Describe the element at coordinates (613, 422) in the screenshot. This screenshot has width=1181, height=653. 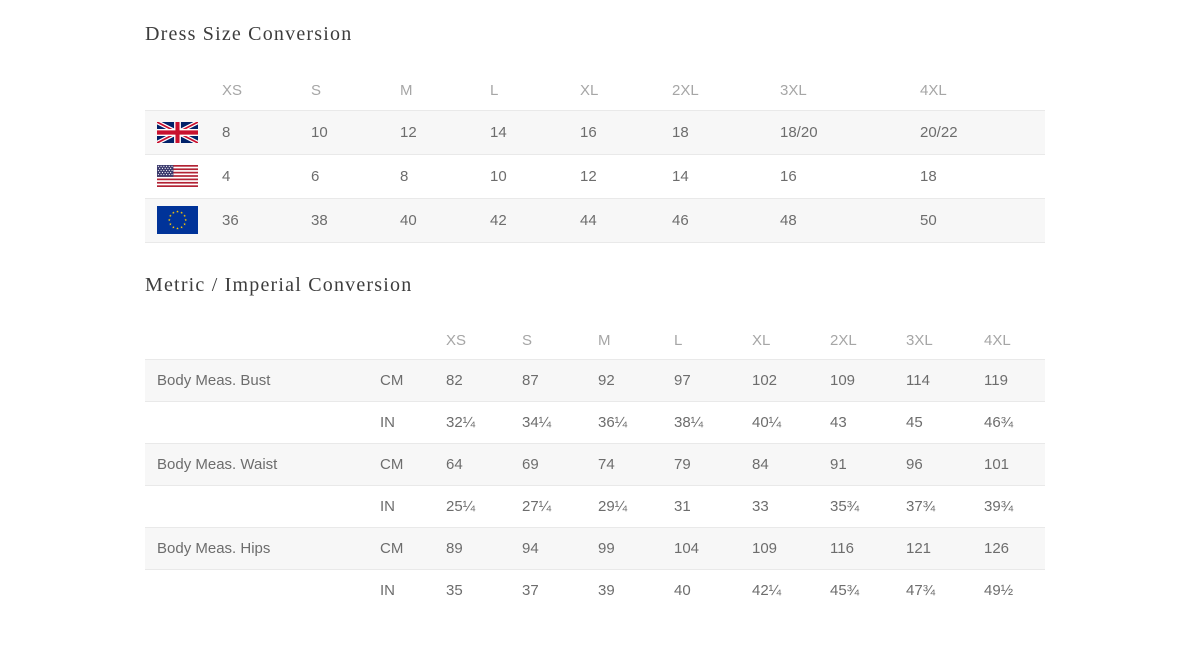
I see `measurement-value: 36¼` at that location.